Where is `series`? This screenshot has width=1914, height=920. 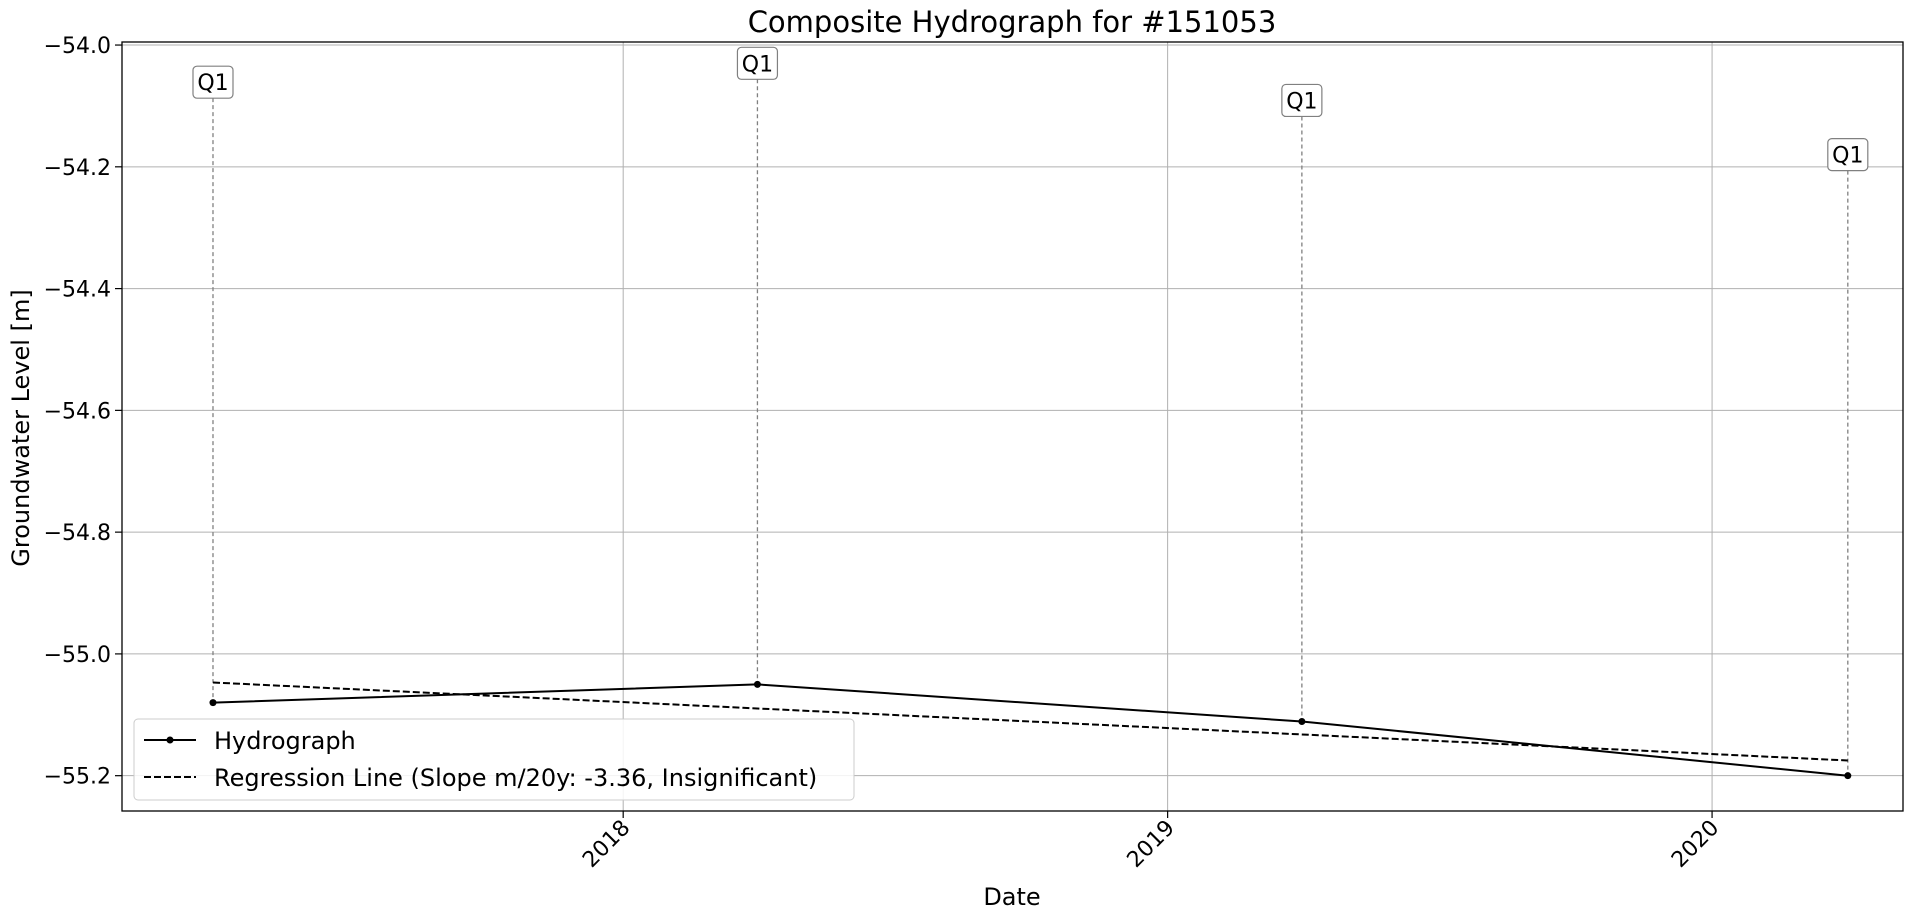 series is located at coordinates (1030, 730).